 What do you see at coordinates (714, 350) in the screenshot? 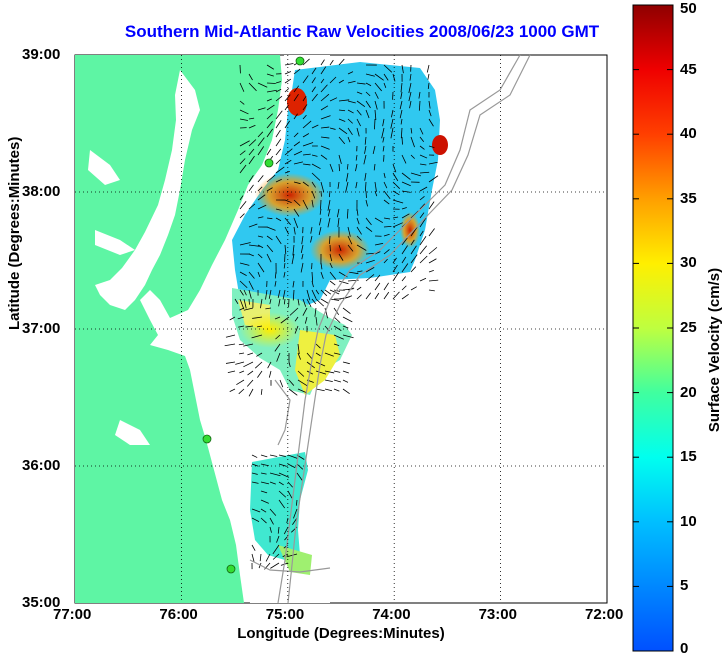
I see `colorbar-label: Surface Velocity (cm/s)` at bounding box center [714, 350].